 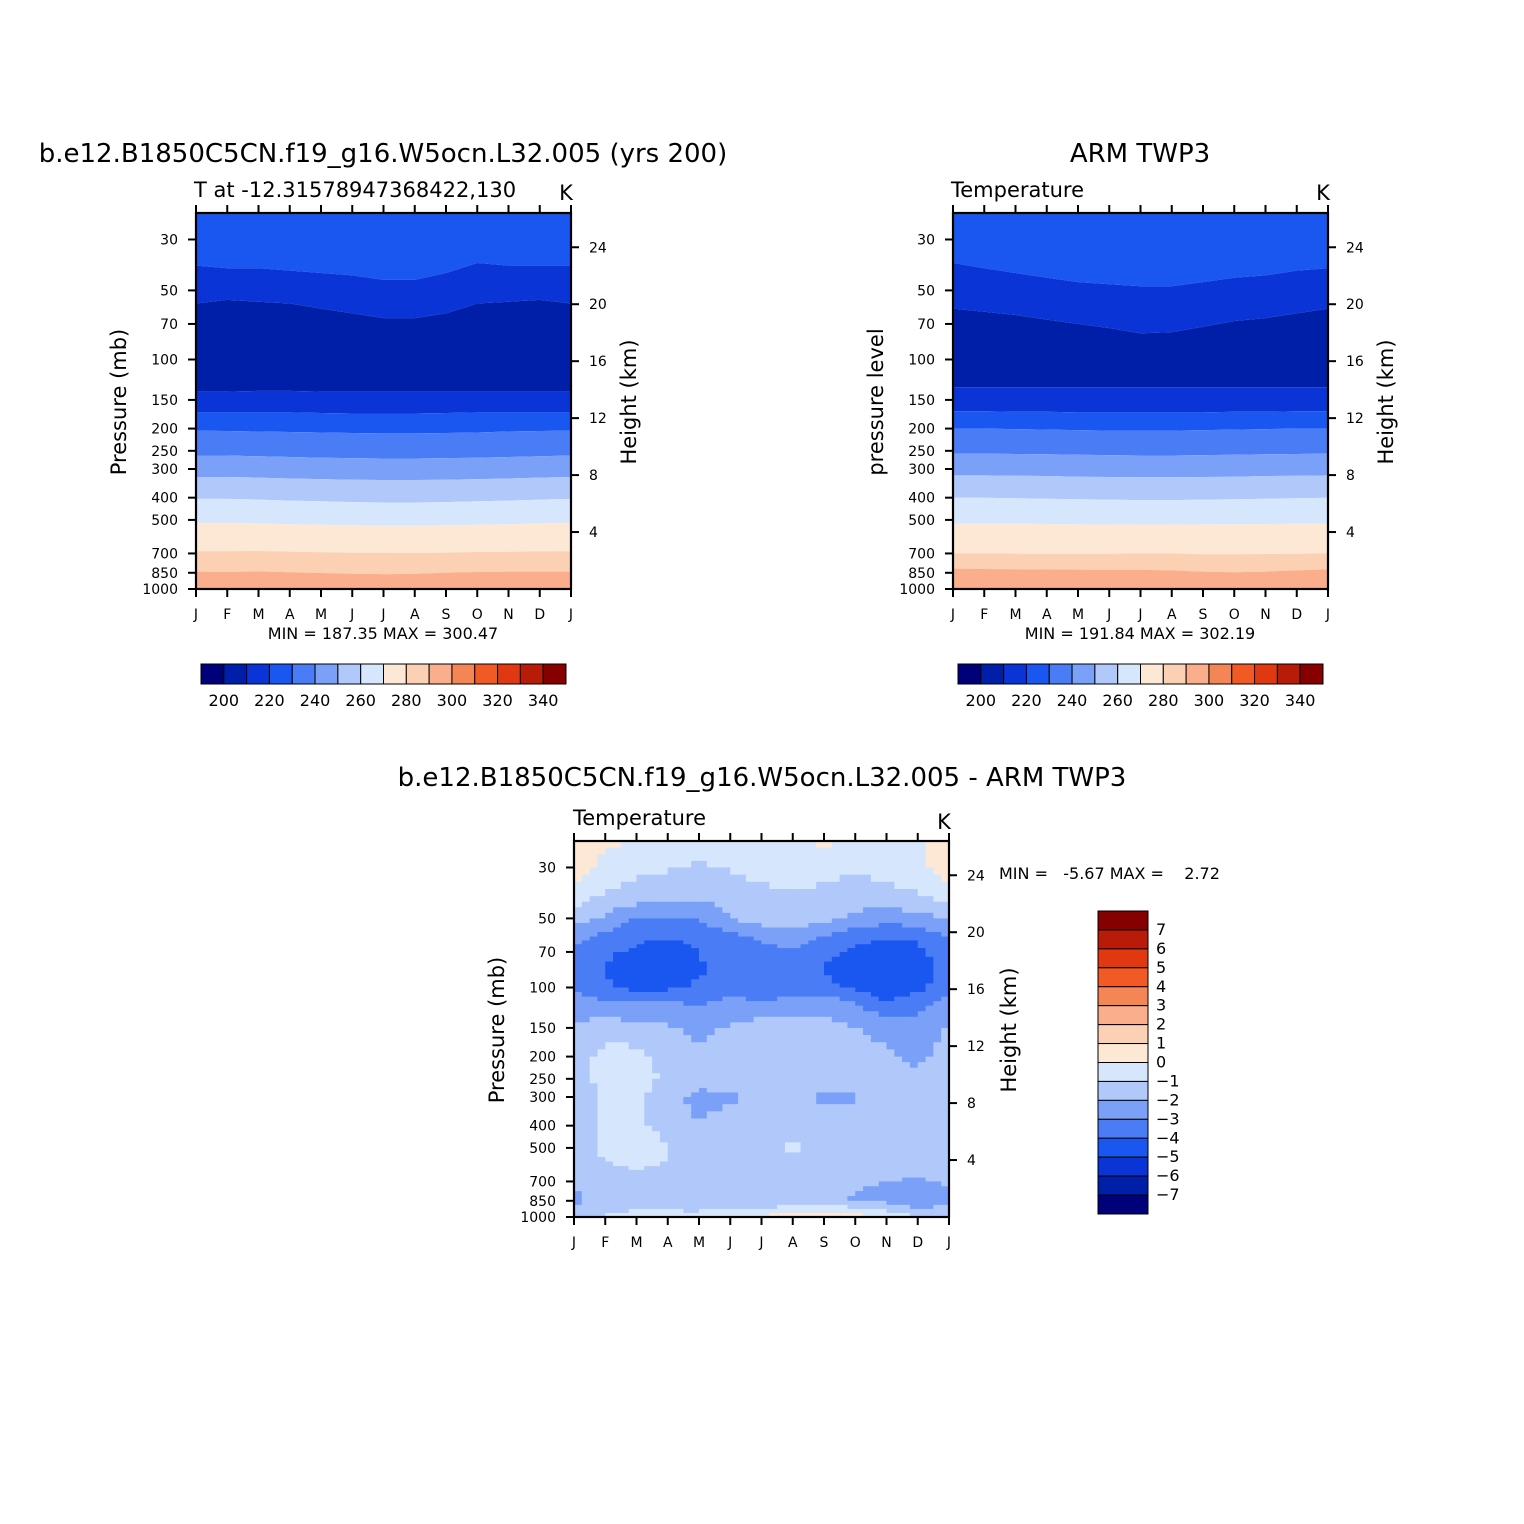 I want to click on x-tick-label: J, so click(x=948, y=1243).